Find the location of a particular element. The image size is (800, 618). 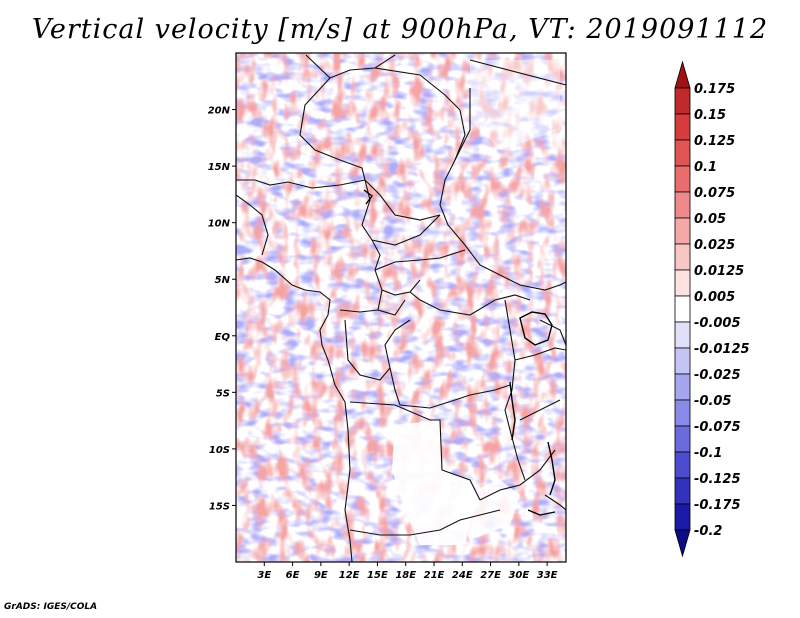

lat-label: 10S is located at coordinates (219, 450).